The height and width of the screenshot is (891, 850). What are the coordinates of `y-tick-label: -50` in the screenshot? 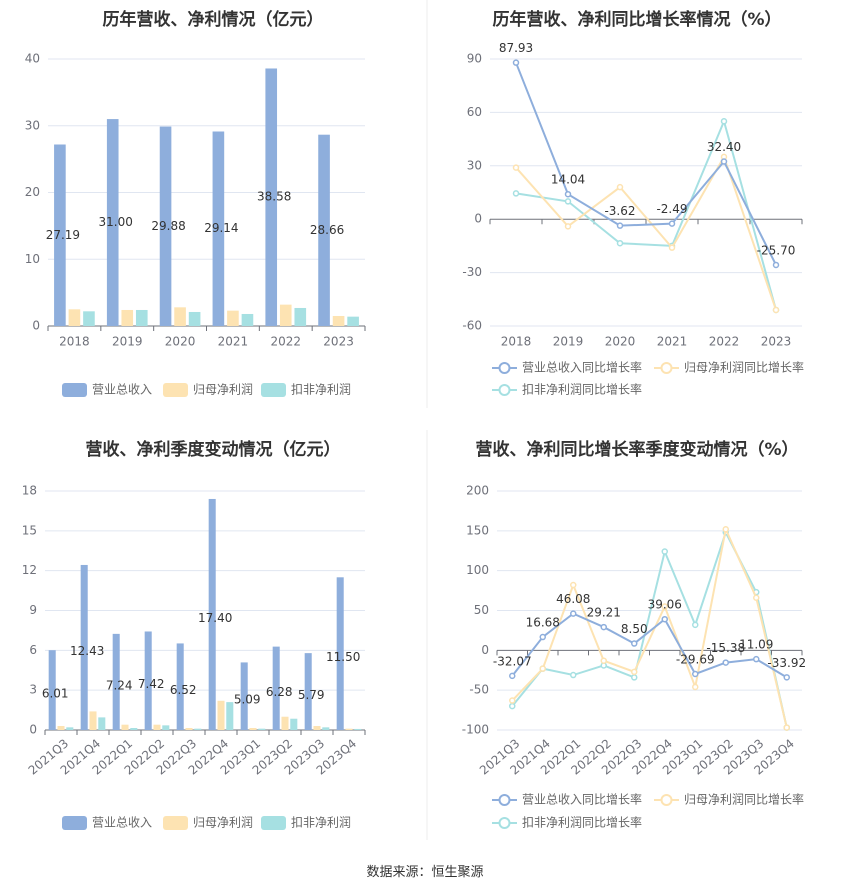 It's located at (479, 690).